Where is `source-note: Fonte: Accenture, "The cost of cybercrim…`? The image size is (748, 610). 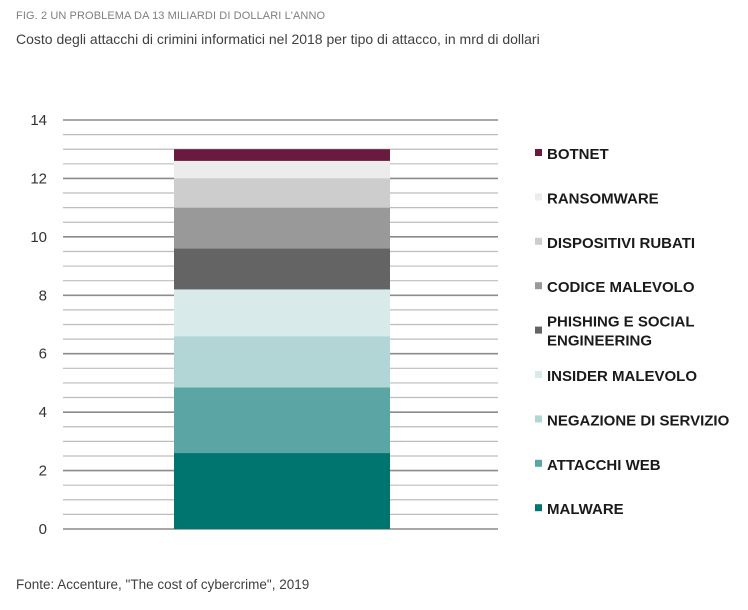 source-note: Fonte: Accenture, "The cost of cybercrim… is located at coordinates (163, 584).